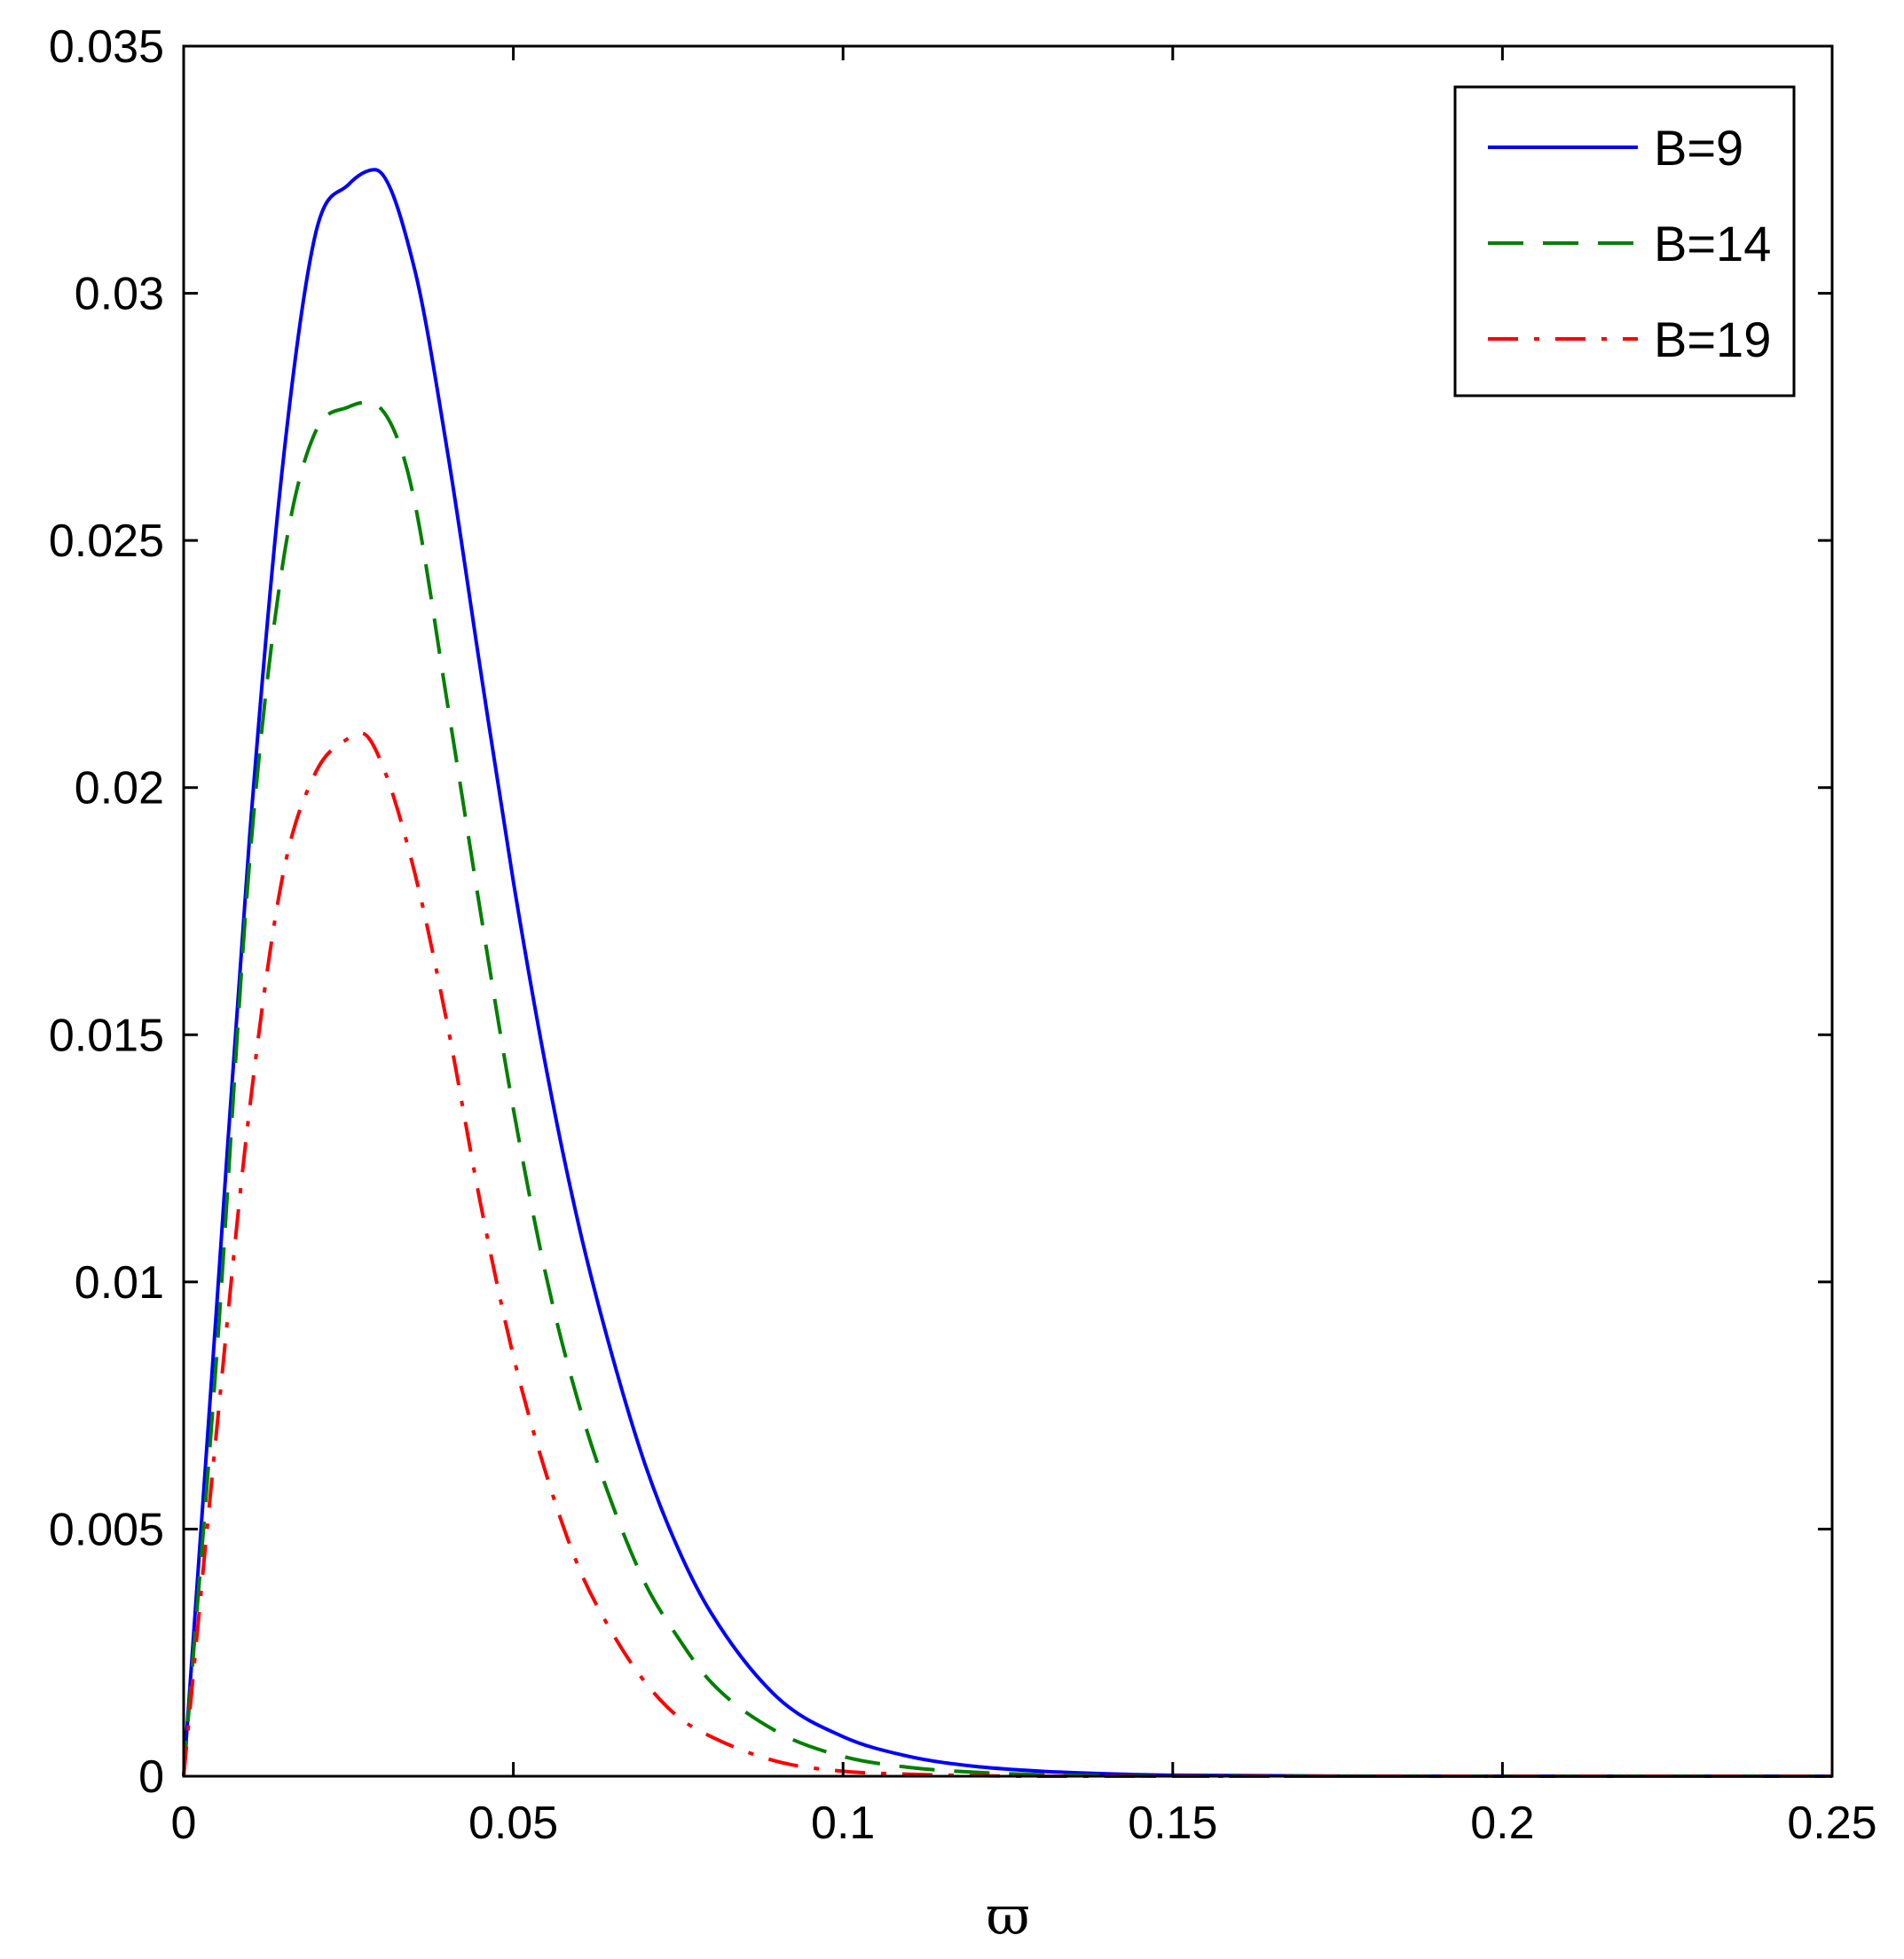  Describe the element at coordinates (119, 1283) in the screenshot. I see `y-tick-label: 0.01` at that location.